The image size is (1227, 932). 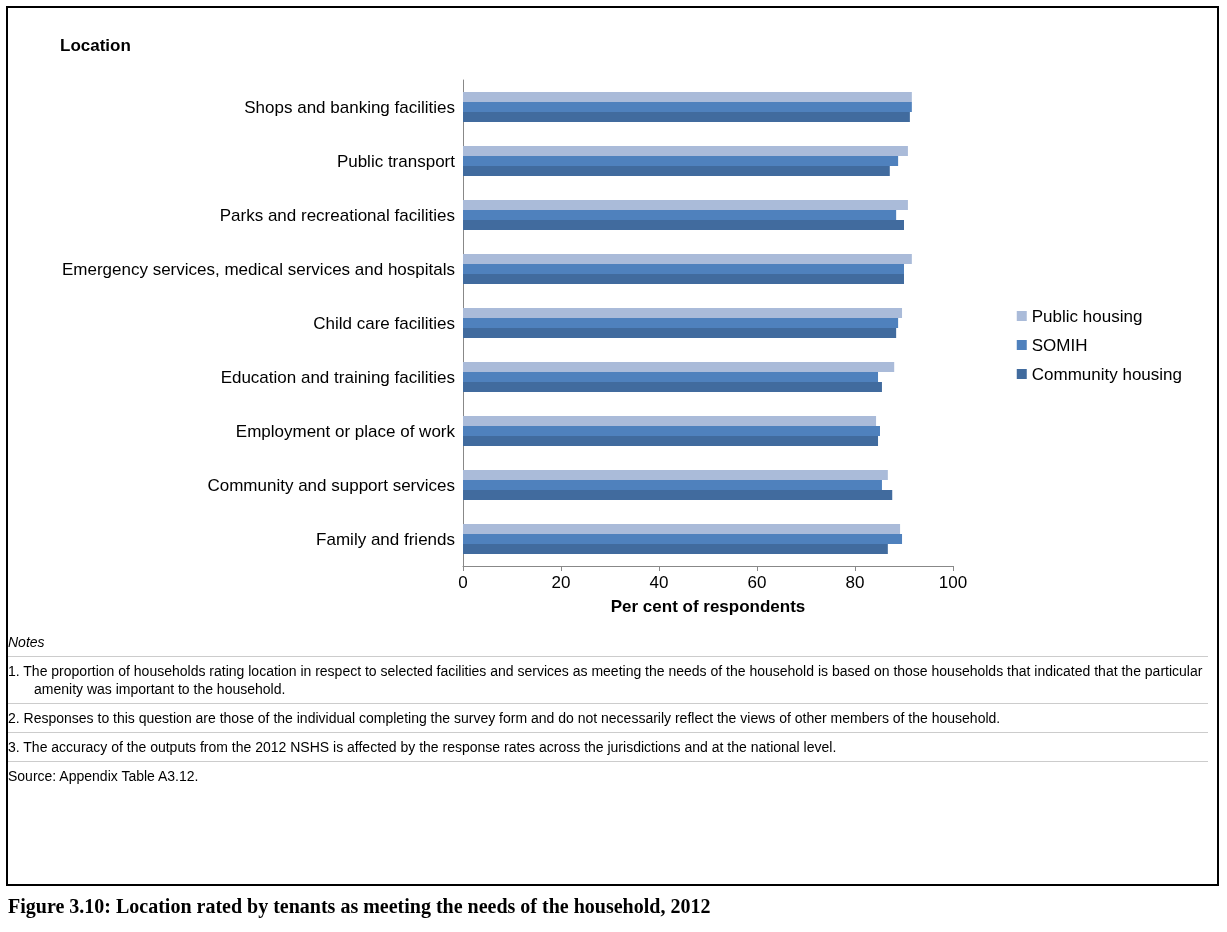 I want to click on y-tick-label: Parks and recreational facilities, so click(x=337, y=215).